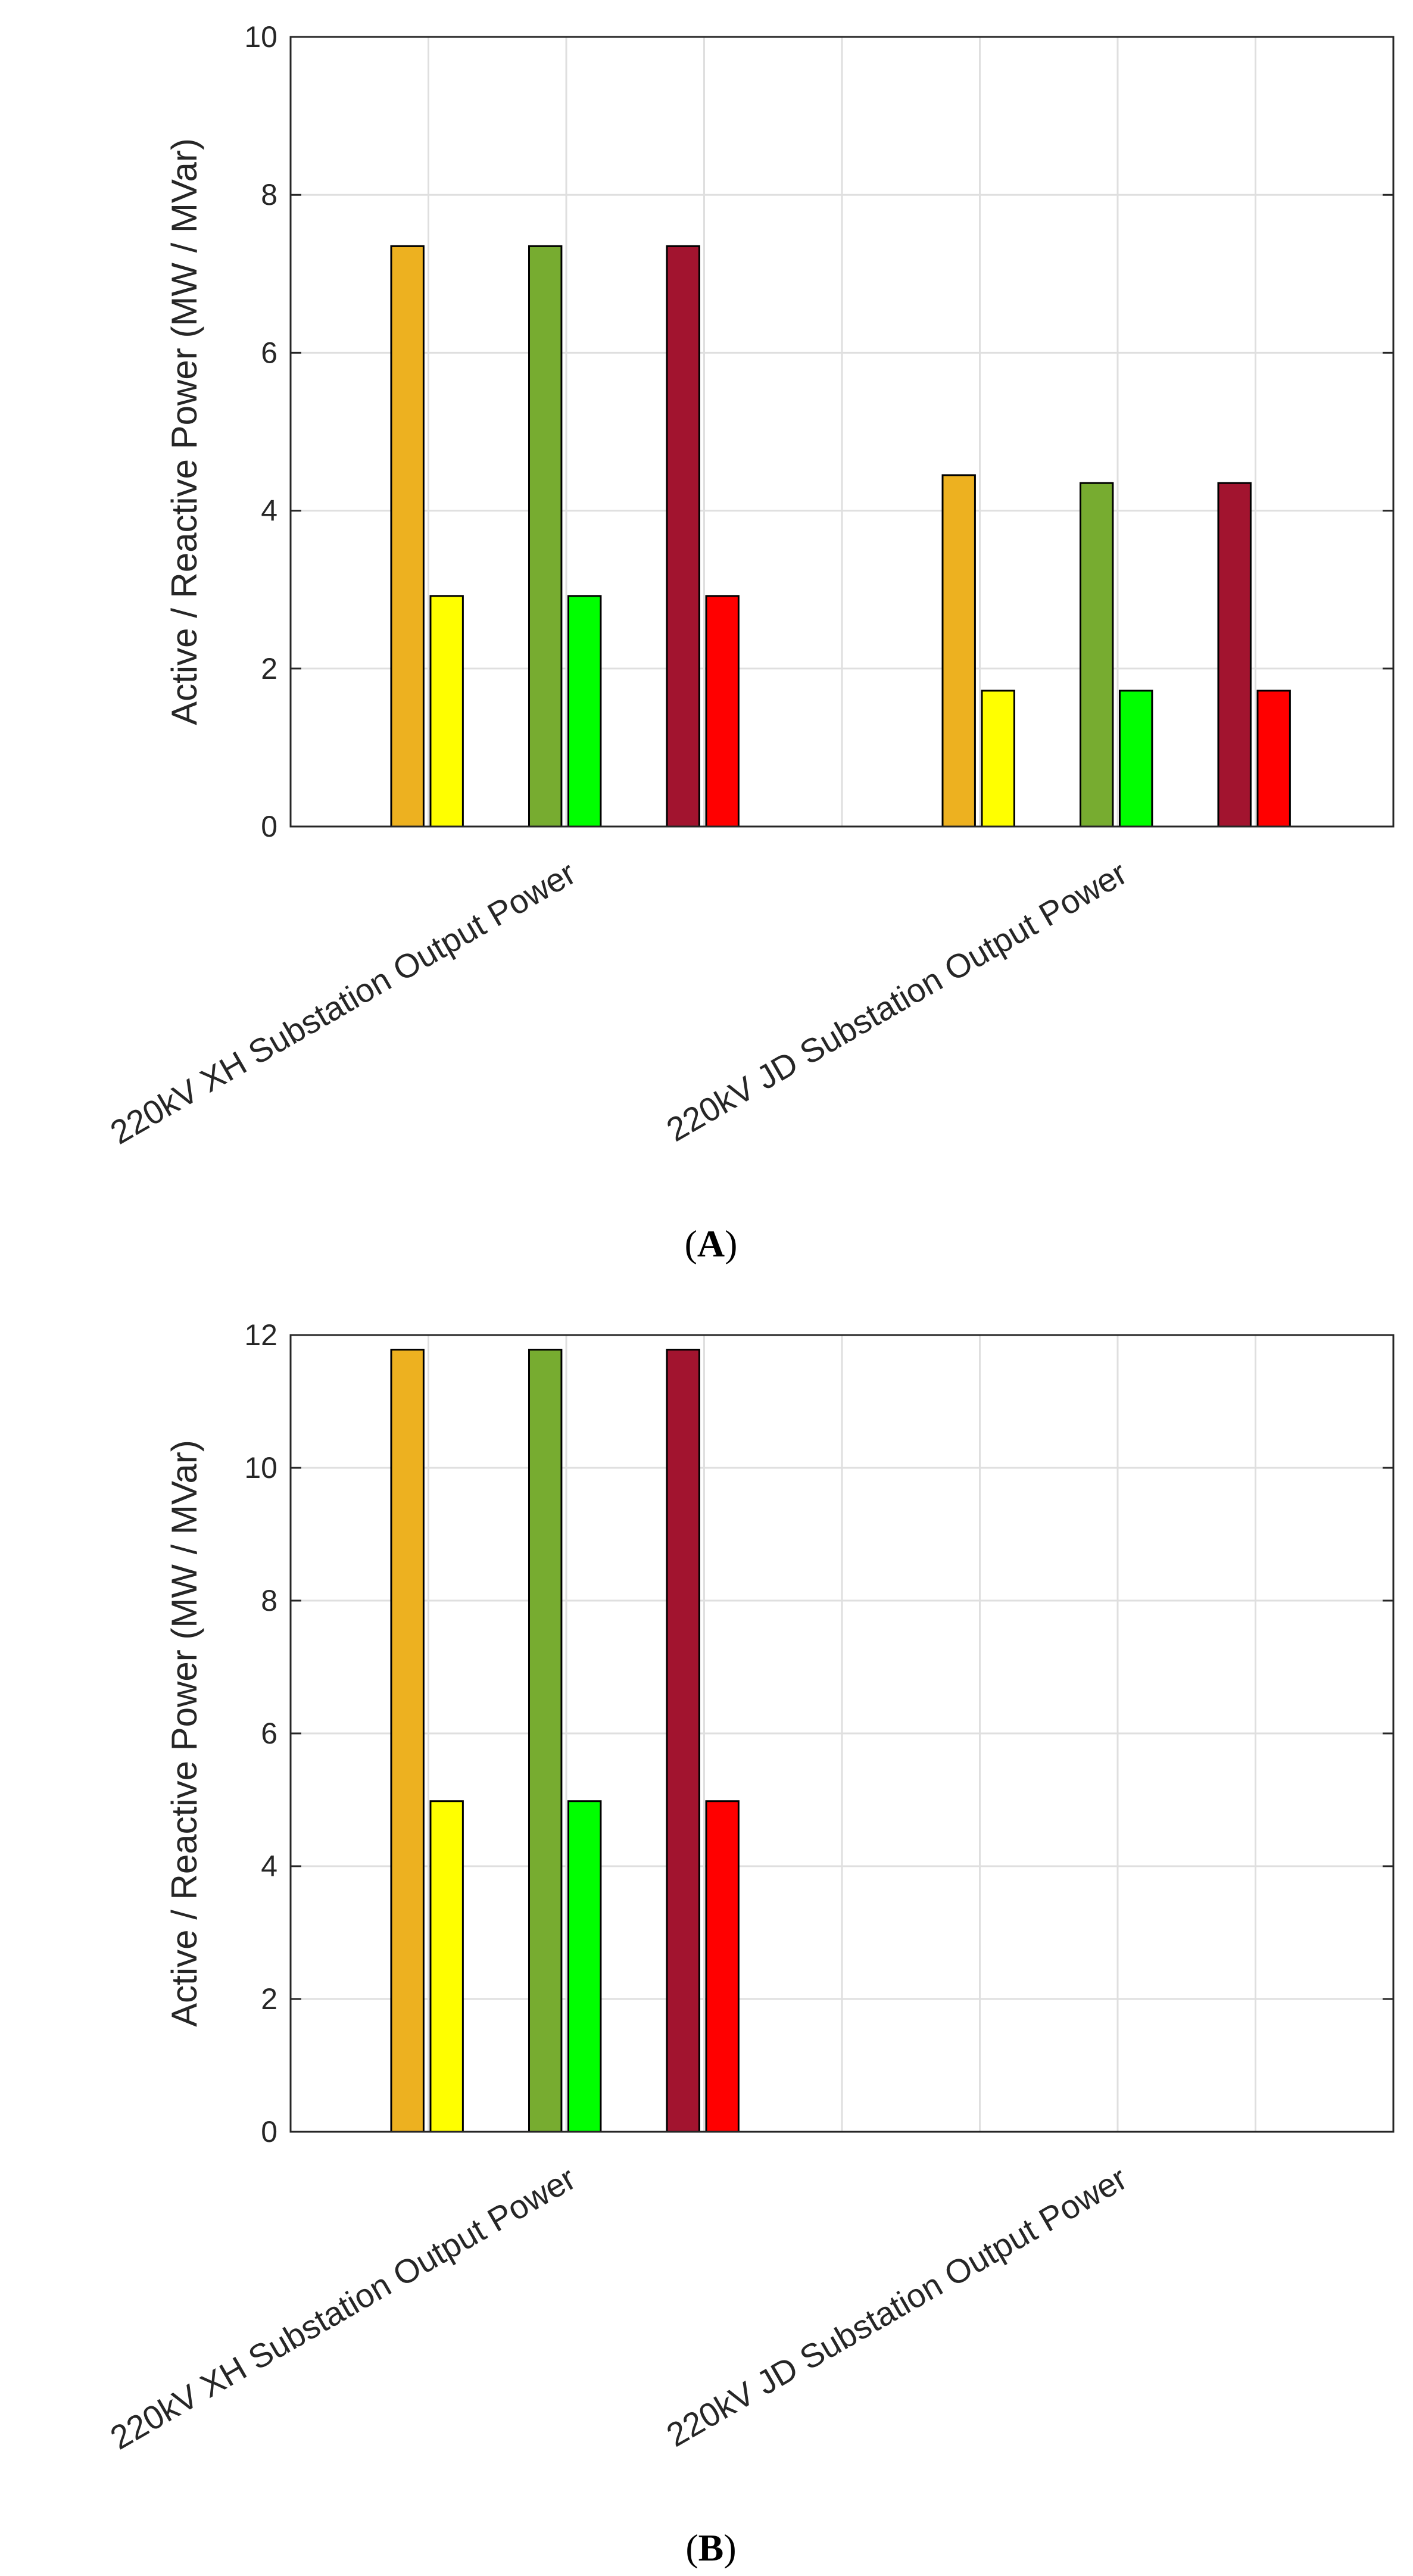 The height and width of the screenshot is (2576, 1413). What do you see at coordinates (840, 536) in the screenshot?
I see `bars-a` at bounding box center [840, 536].